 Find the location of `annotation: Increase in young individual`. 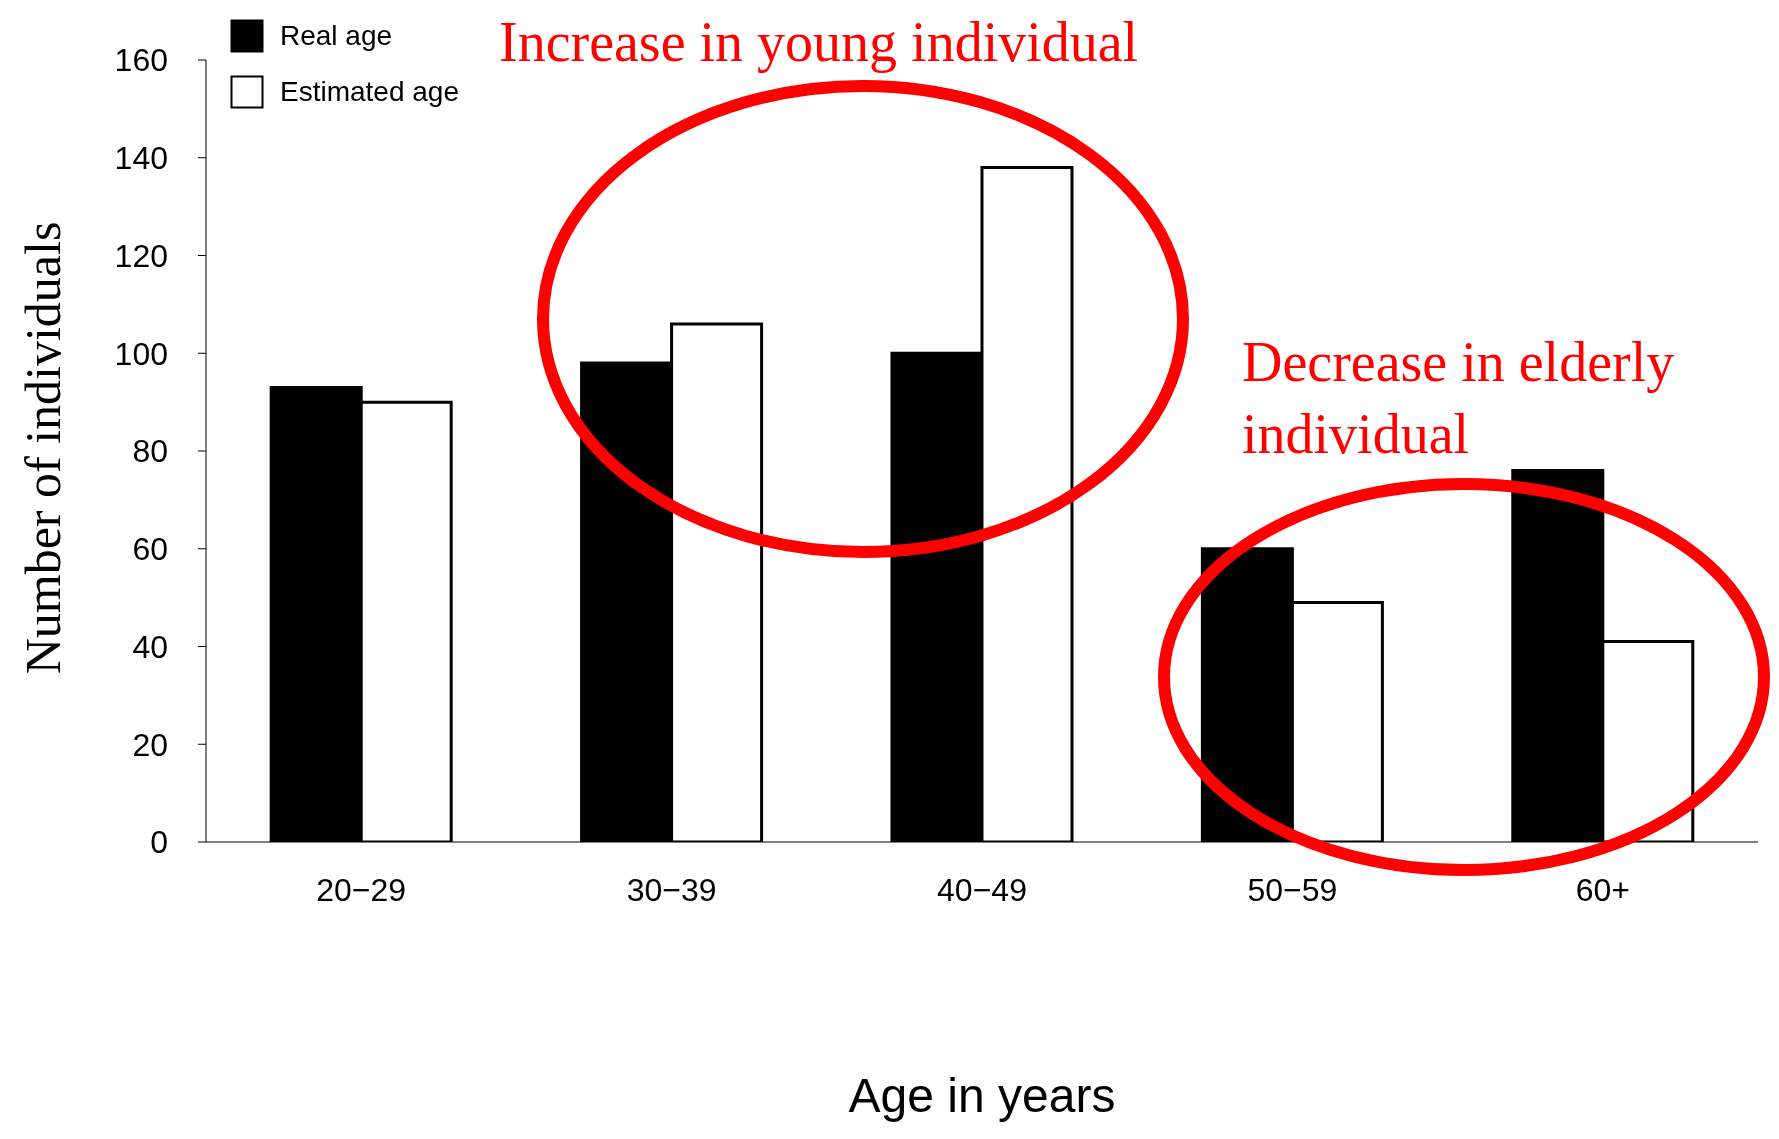

annotation: Increase in young individual is located at coordinates (819, 42).